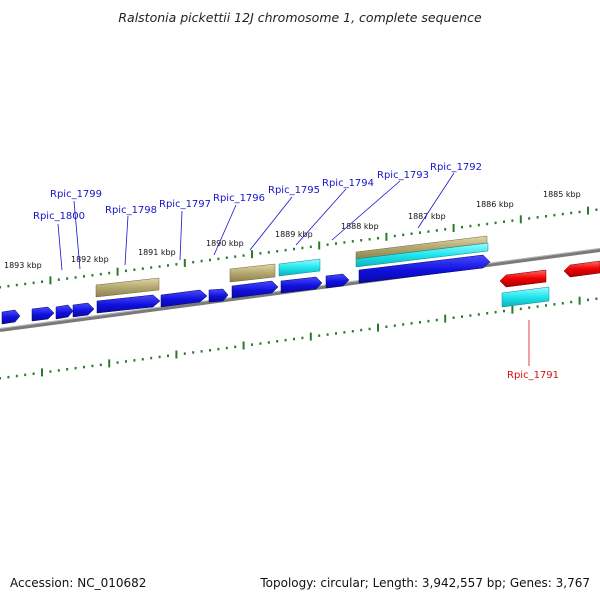  I want to click on scale-label: 1892 kbp, so click(90, 259).